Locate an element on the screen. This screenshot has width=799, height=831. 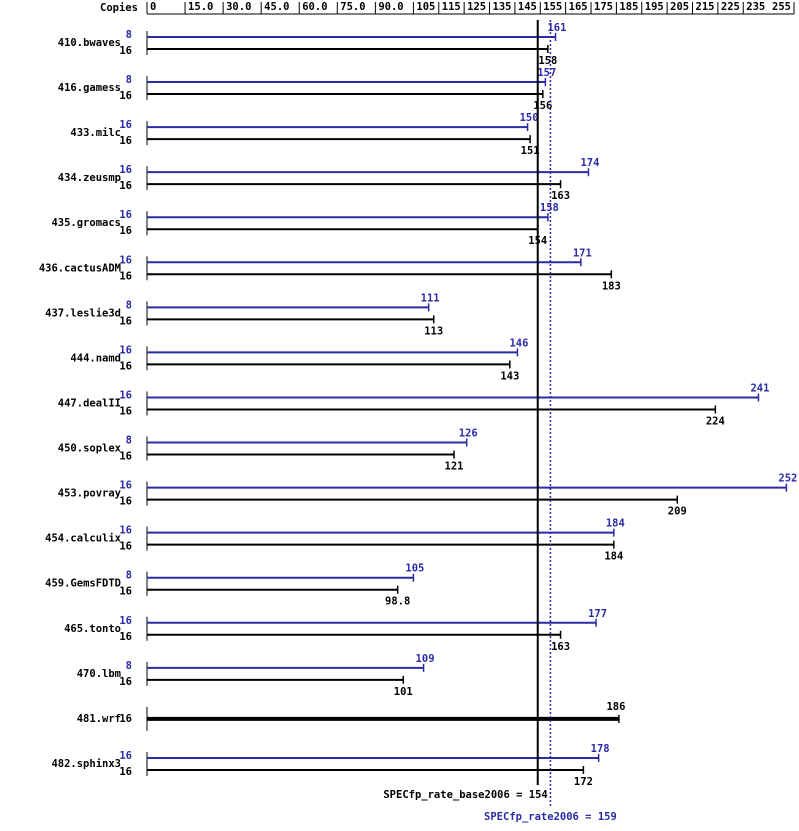
base-value-label: 98.8 is located at coordinates (397, 602).